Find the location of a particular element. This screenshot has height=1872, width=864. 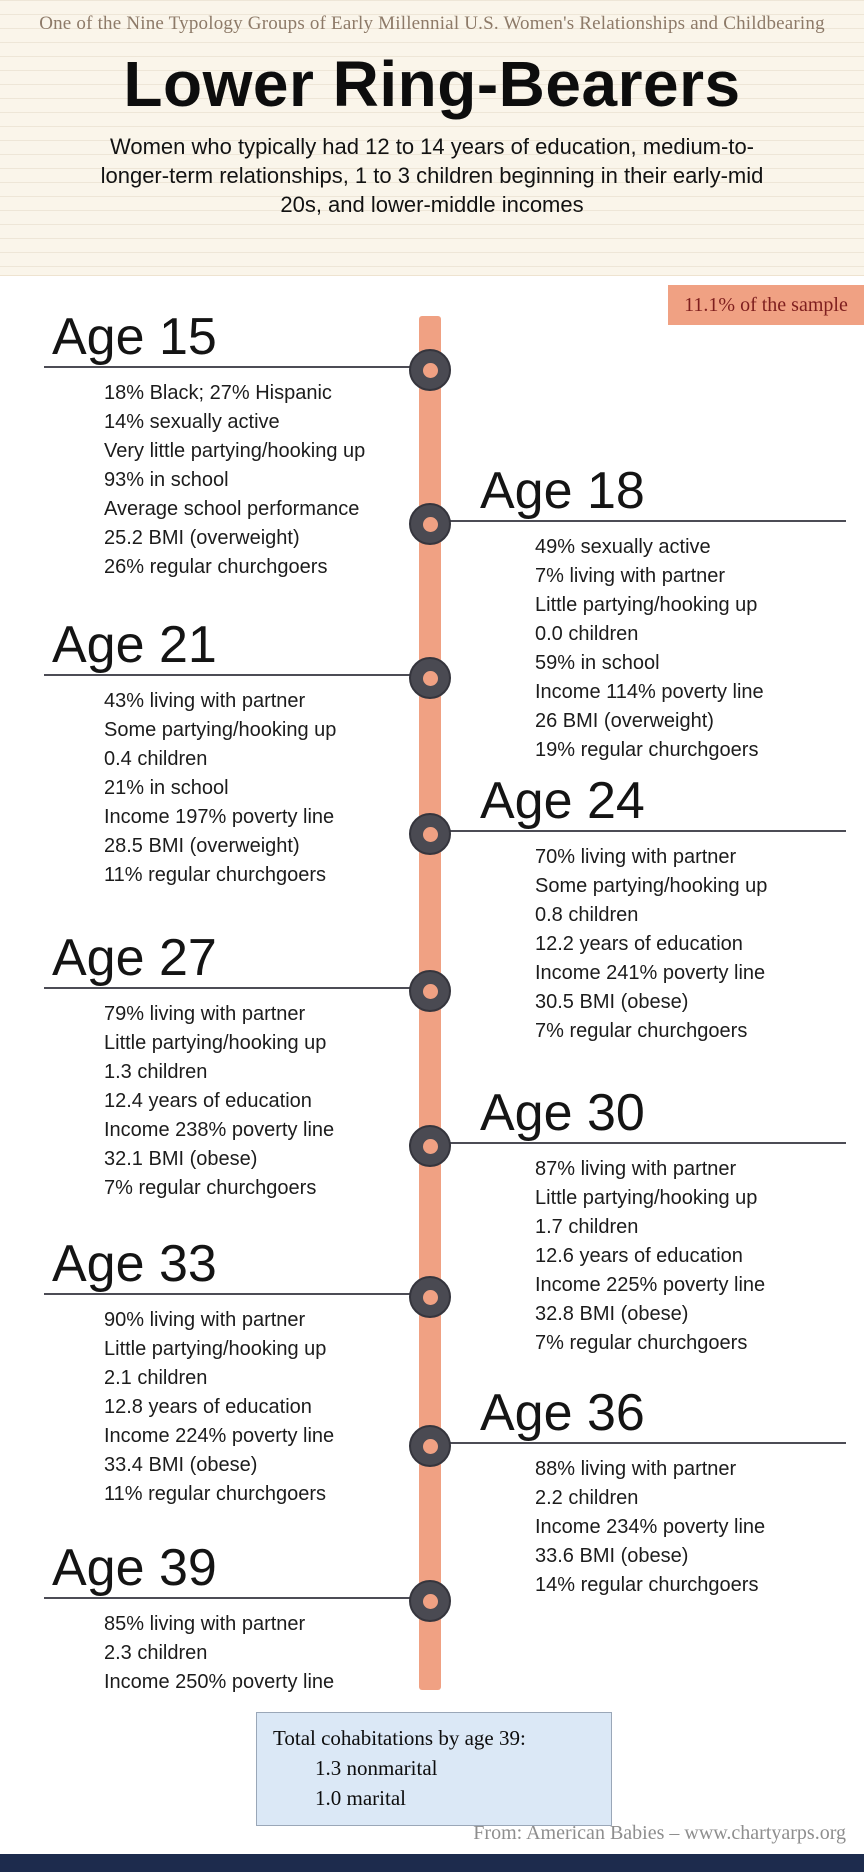

age-heading: Age 30 is located at coordinates (562, 1113).